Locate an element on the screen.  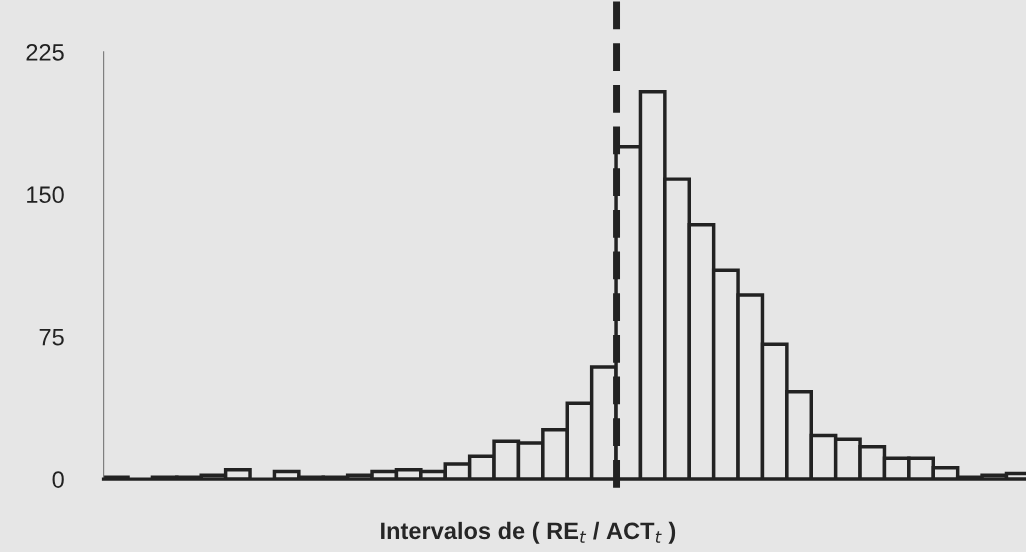
x-axis-title: Intervalos de ( RE$_{t}$ / ACT$_{t}$ ) is located at coordinates (528, 532).